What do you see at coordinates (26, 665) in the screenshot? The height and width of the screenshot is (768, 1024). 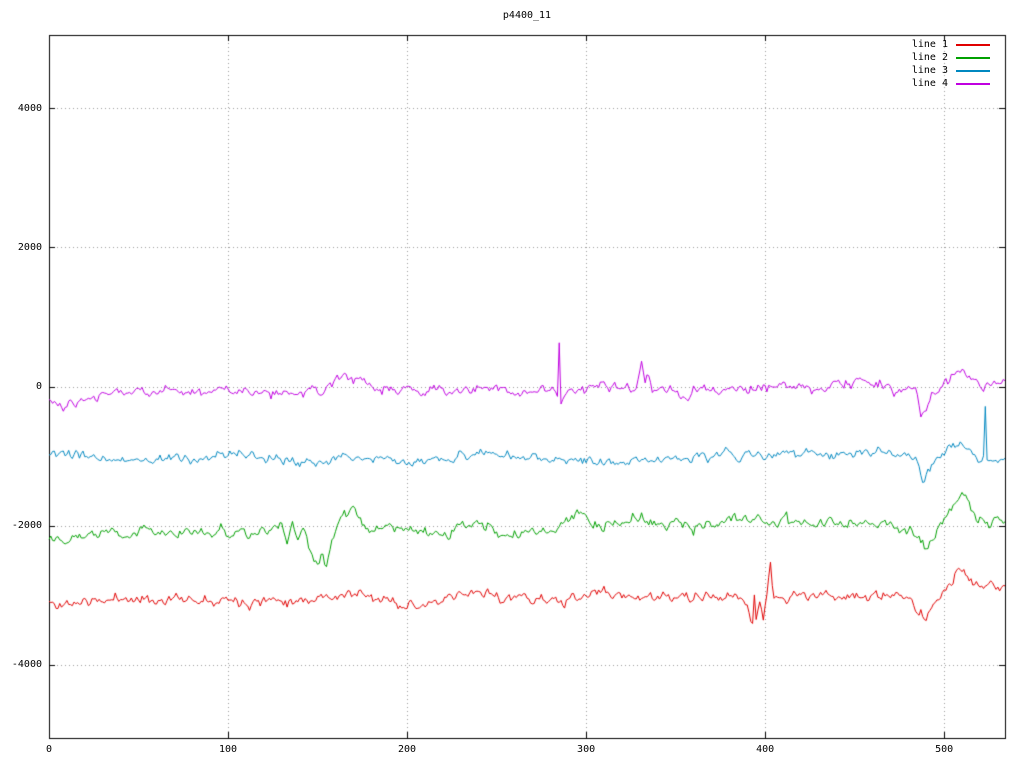 I see `y-tick-label: -4000` at bounding box center [26, 665].